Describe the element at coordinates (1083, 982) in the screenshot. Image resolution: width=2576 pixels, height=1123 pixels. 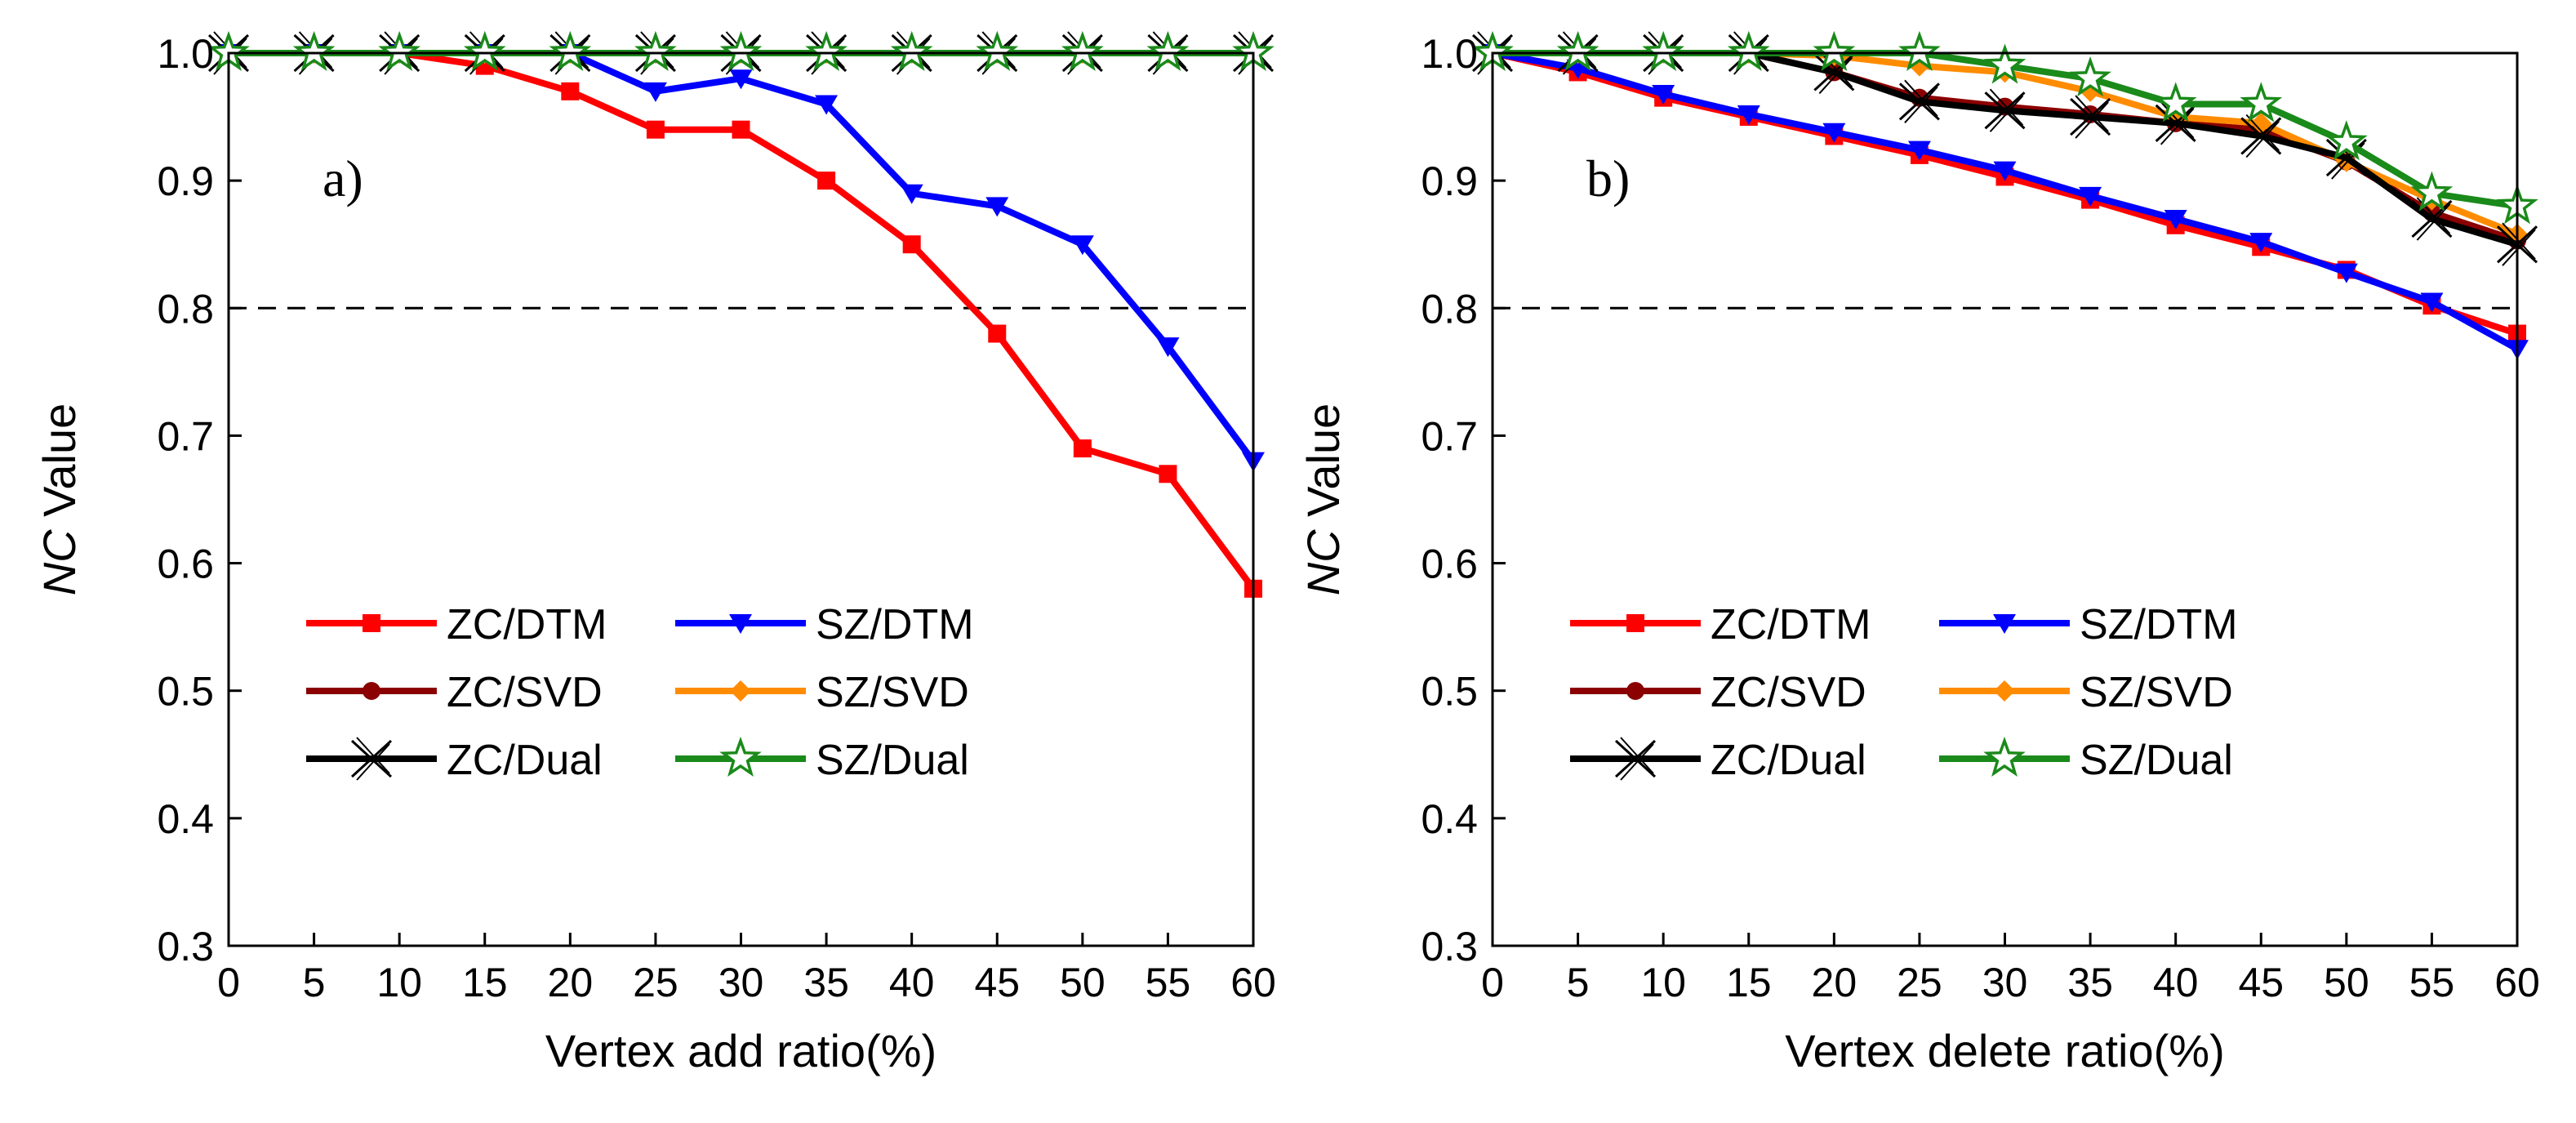
I see `x-tick-label: 50` at that location.